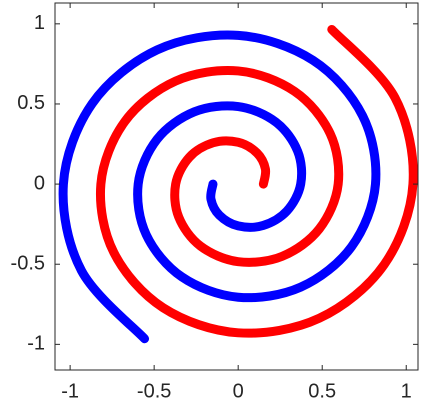 This screenshot has height=406, width=423. I want to click on x-tick-label: -1, so click(70, 391).